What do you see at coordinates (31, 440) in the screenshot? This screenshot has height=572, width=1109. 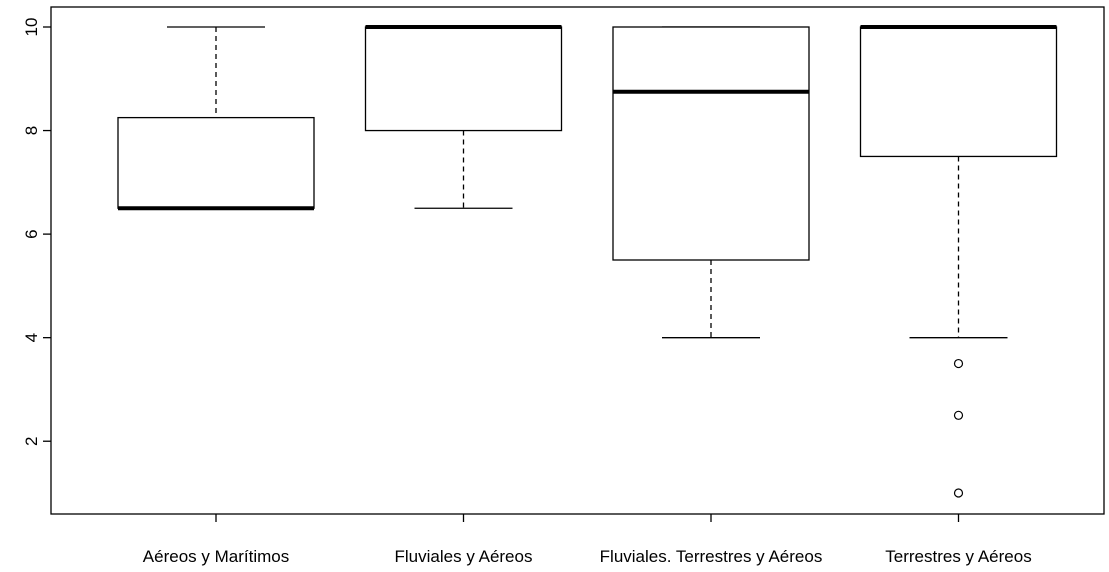 I see `y-tick-label: 2` at bounding box center [31, 440].